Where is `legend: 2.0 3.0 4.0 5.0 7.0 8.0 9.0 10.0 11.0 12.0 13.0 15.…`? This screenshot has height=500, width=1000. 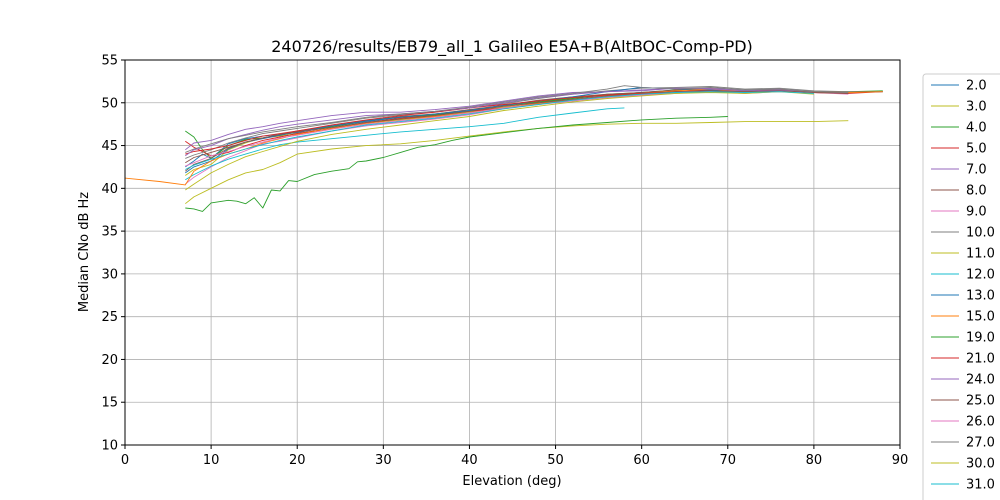 legend: 2.0 3.0 4.0 5.0 7.0 8.0 9.0 10.0 11.0 12.0 13.0 15.… is located at coordinates (961, 286).